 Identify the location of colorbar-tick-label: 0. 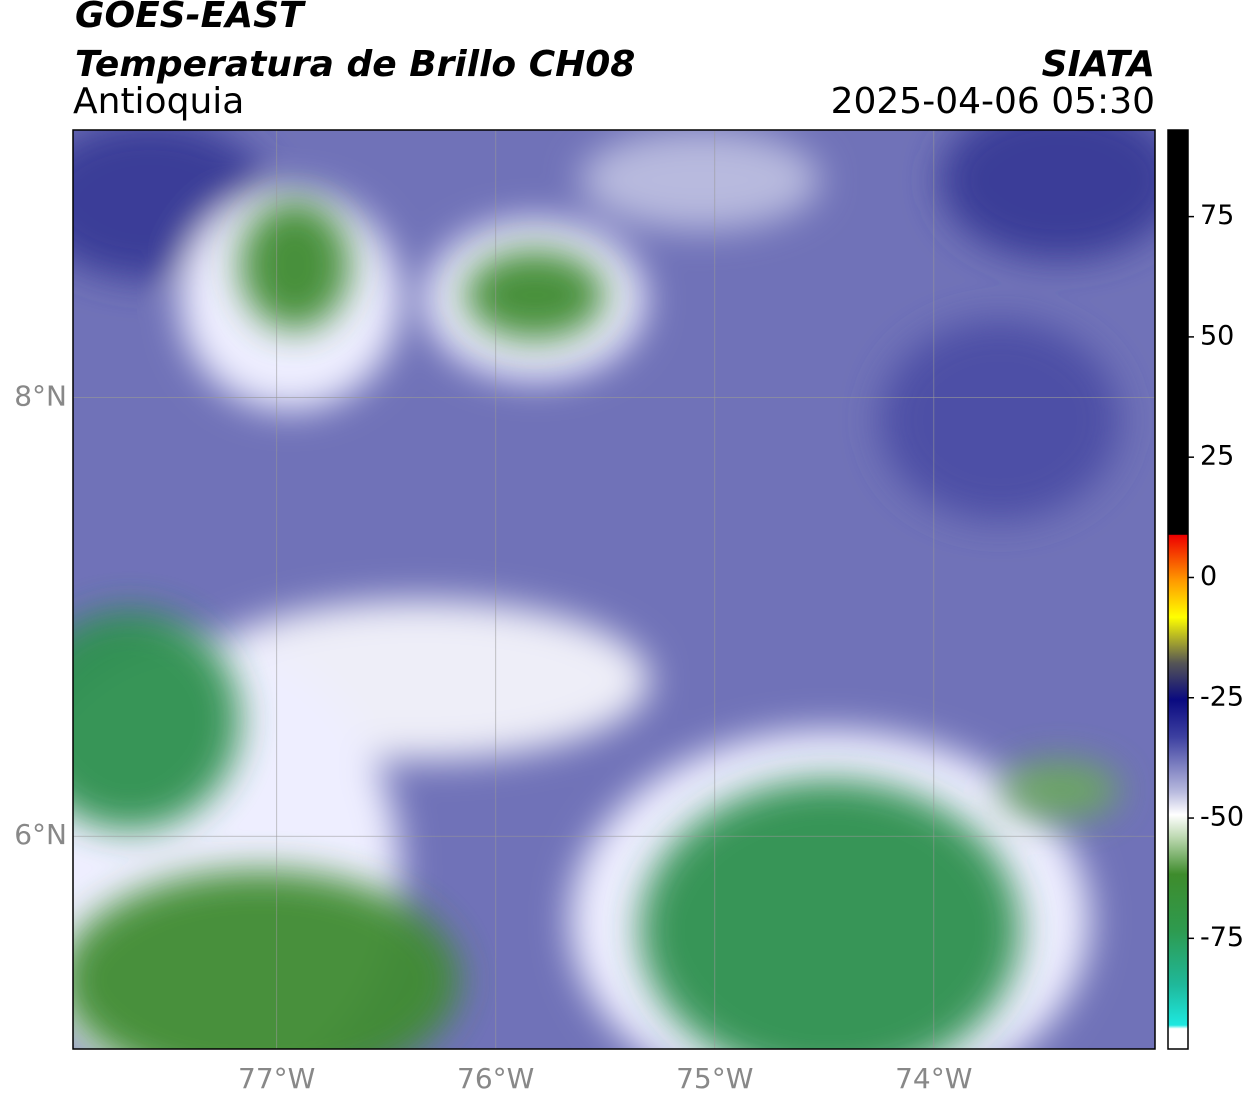
(1208, 576).